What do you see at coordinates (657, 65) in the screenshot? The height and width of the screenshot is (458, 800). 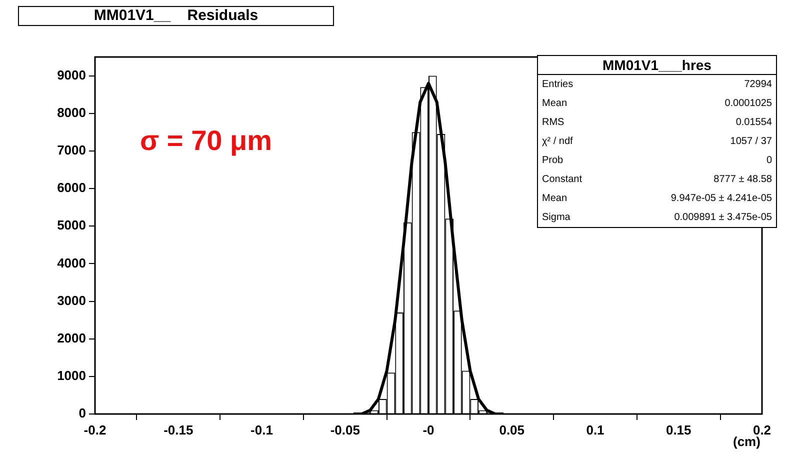 I see `annotation: MM01V1___hres` at bounding box center [657, 65].